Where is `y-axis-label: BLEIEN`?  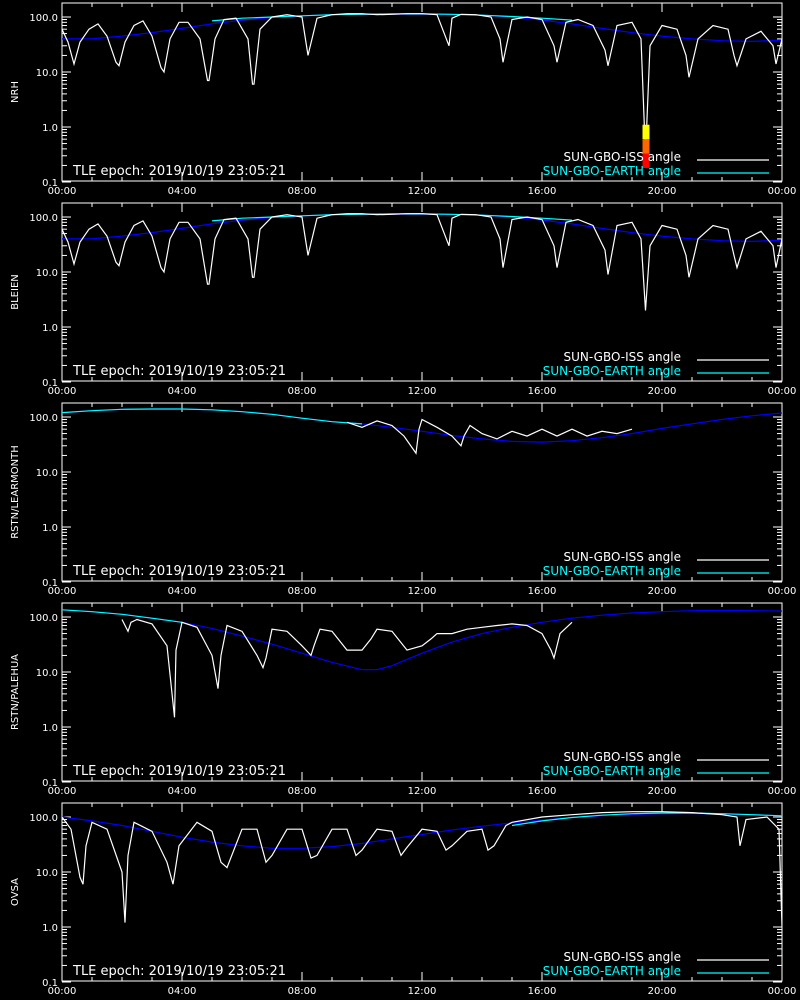 y-axis-label: BLEIEN is located at coordinates (15, 292).